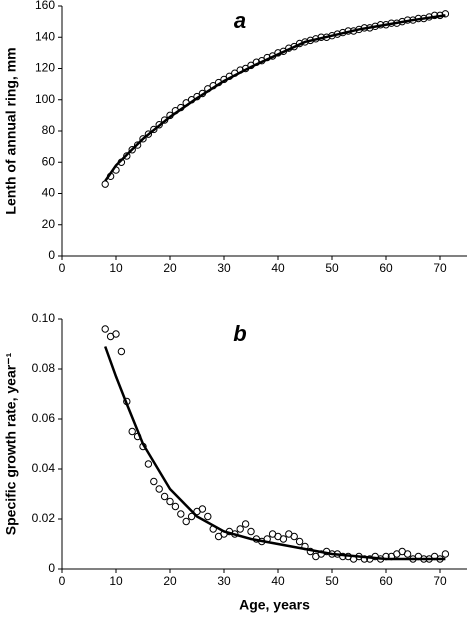 This screenshot has width=474, height=618. Describe the element at coordinates (49, 193) in the screenshot. I see `y-tick-label: 40` at that location.